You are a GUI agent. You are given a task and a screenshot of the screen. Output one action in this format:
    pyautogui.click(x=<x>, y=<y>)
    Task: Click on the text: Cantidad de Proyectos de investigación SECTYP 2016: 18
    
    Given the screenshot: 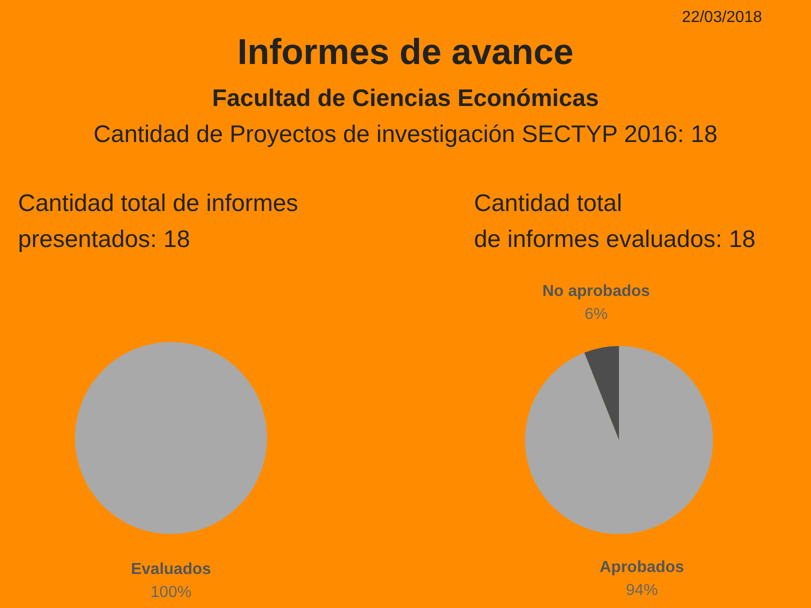 What is the action you would take?
    pyautogui.click(x=406, y=134)
    